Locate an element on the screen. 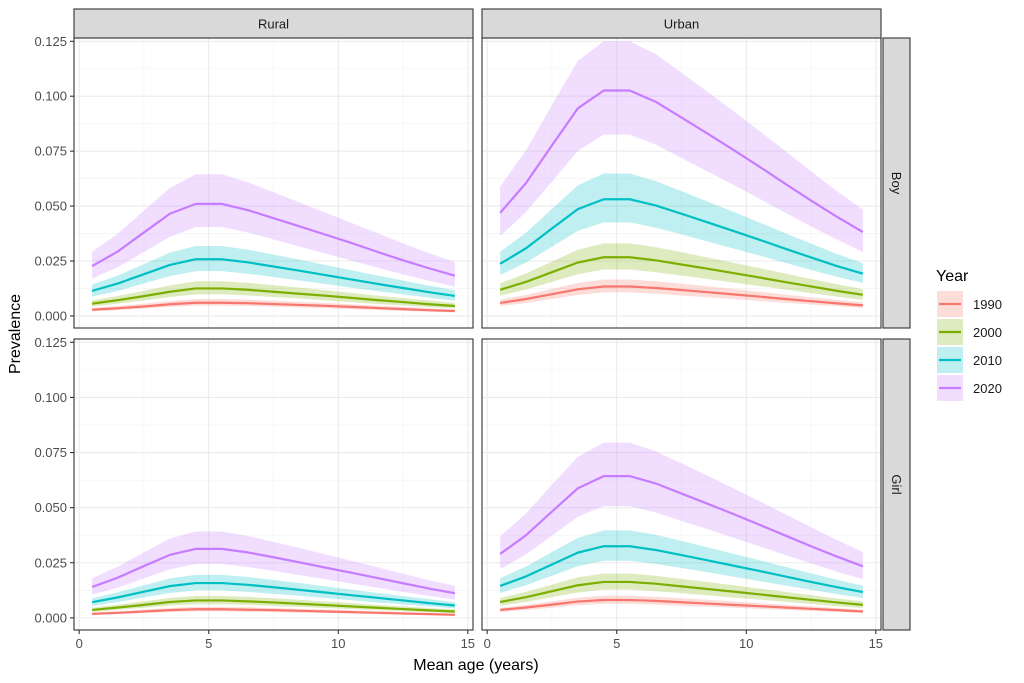 This screenshot has height=683, width=1024. legend: Year 1990 2000 2010 2020 is located at coordinates (969, 334).